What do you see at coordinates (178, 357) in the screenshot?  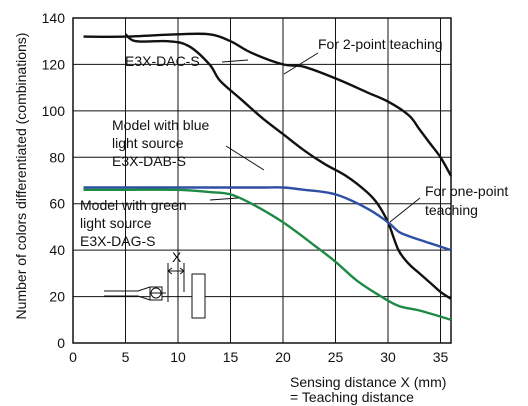 I see `x-tick-label: 10` at bounding box center [178, 357].